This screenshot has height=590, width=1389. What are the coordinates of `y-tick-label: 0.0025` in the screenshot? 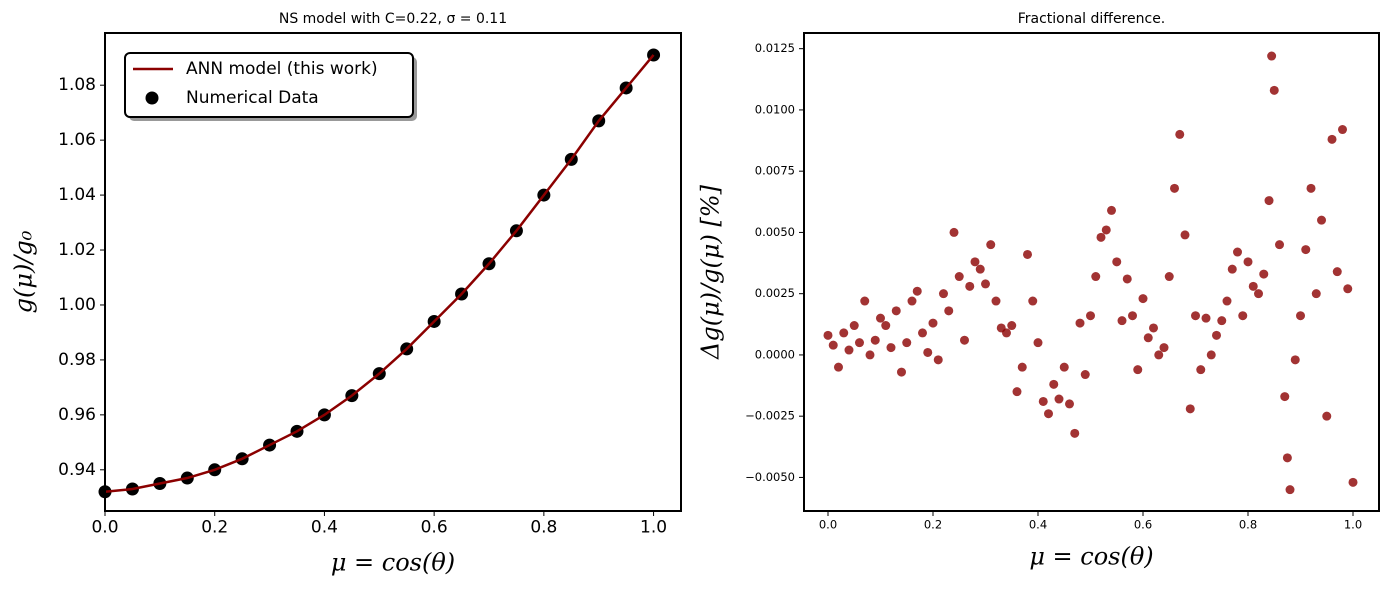 It's located at (775, 293).